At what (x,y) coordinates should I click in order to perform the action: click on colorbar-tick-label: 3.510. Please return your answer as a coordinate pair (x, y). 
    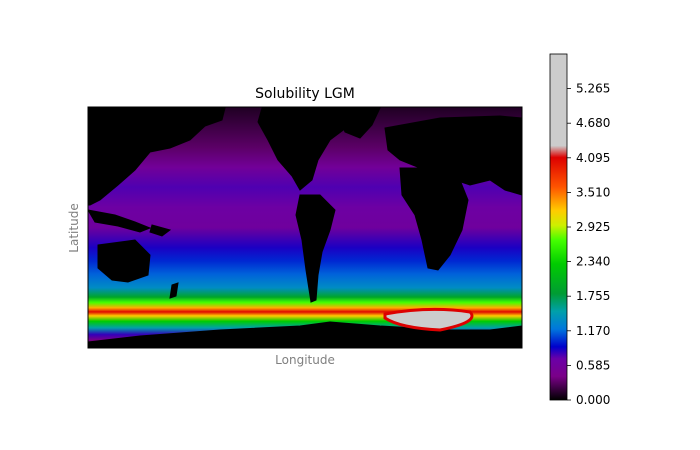
    Looking at the image, I should click on (593, 192).